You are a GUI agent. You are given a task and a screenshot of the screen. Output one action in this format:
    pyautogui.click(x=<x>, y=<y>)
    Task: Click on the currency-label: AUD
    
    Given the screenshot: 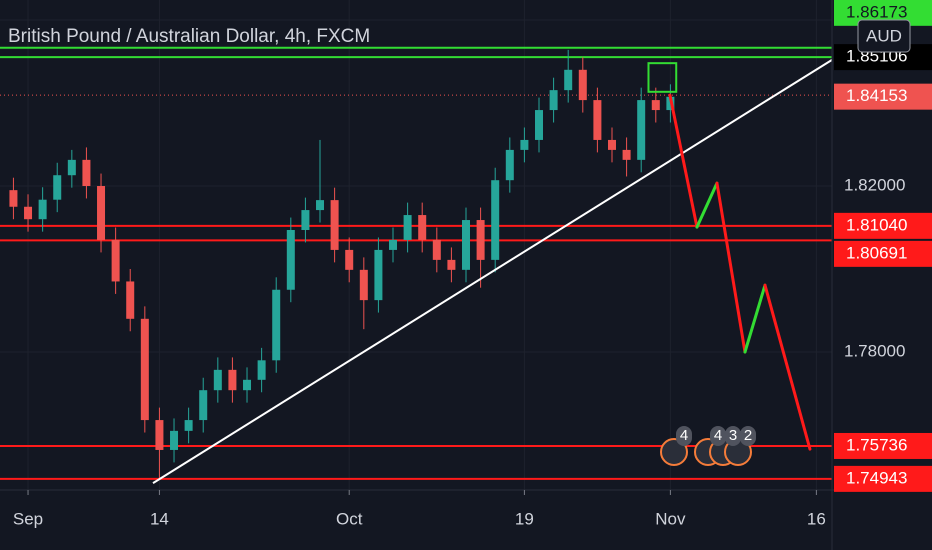 What is the action you would take?
    pyautogui.click(x=884, y=35)
    